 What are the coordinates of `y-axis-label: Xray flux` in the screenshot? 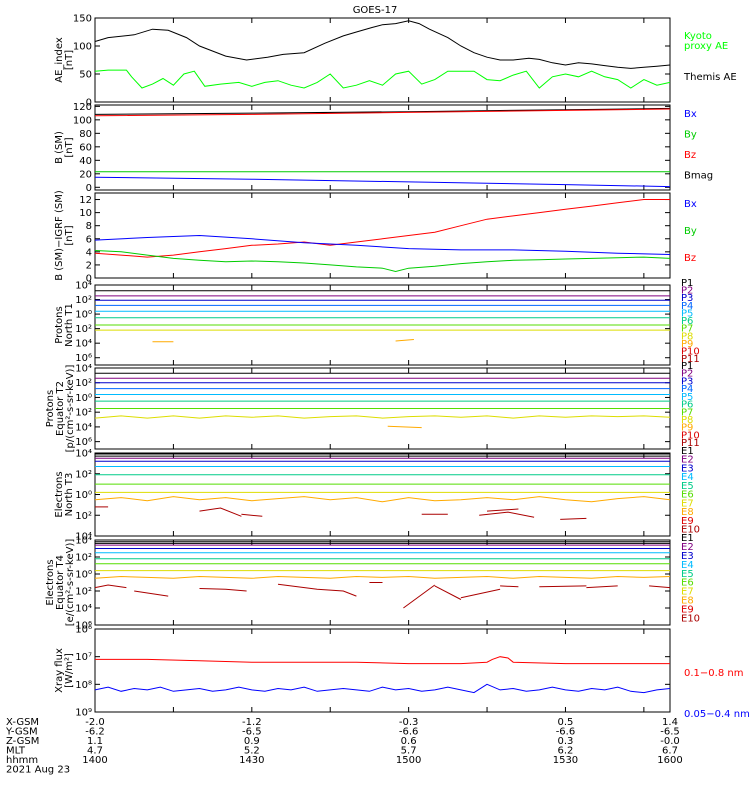 It's located at (59, 670).